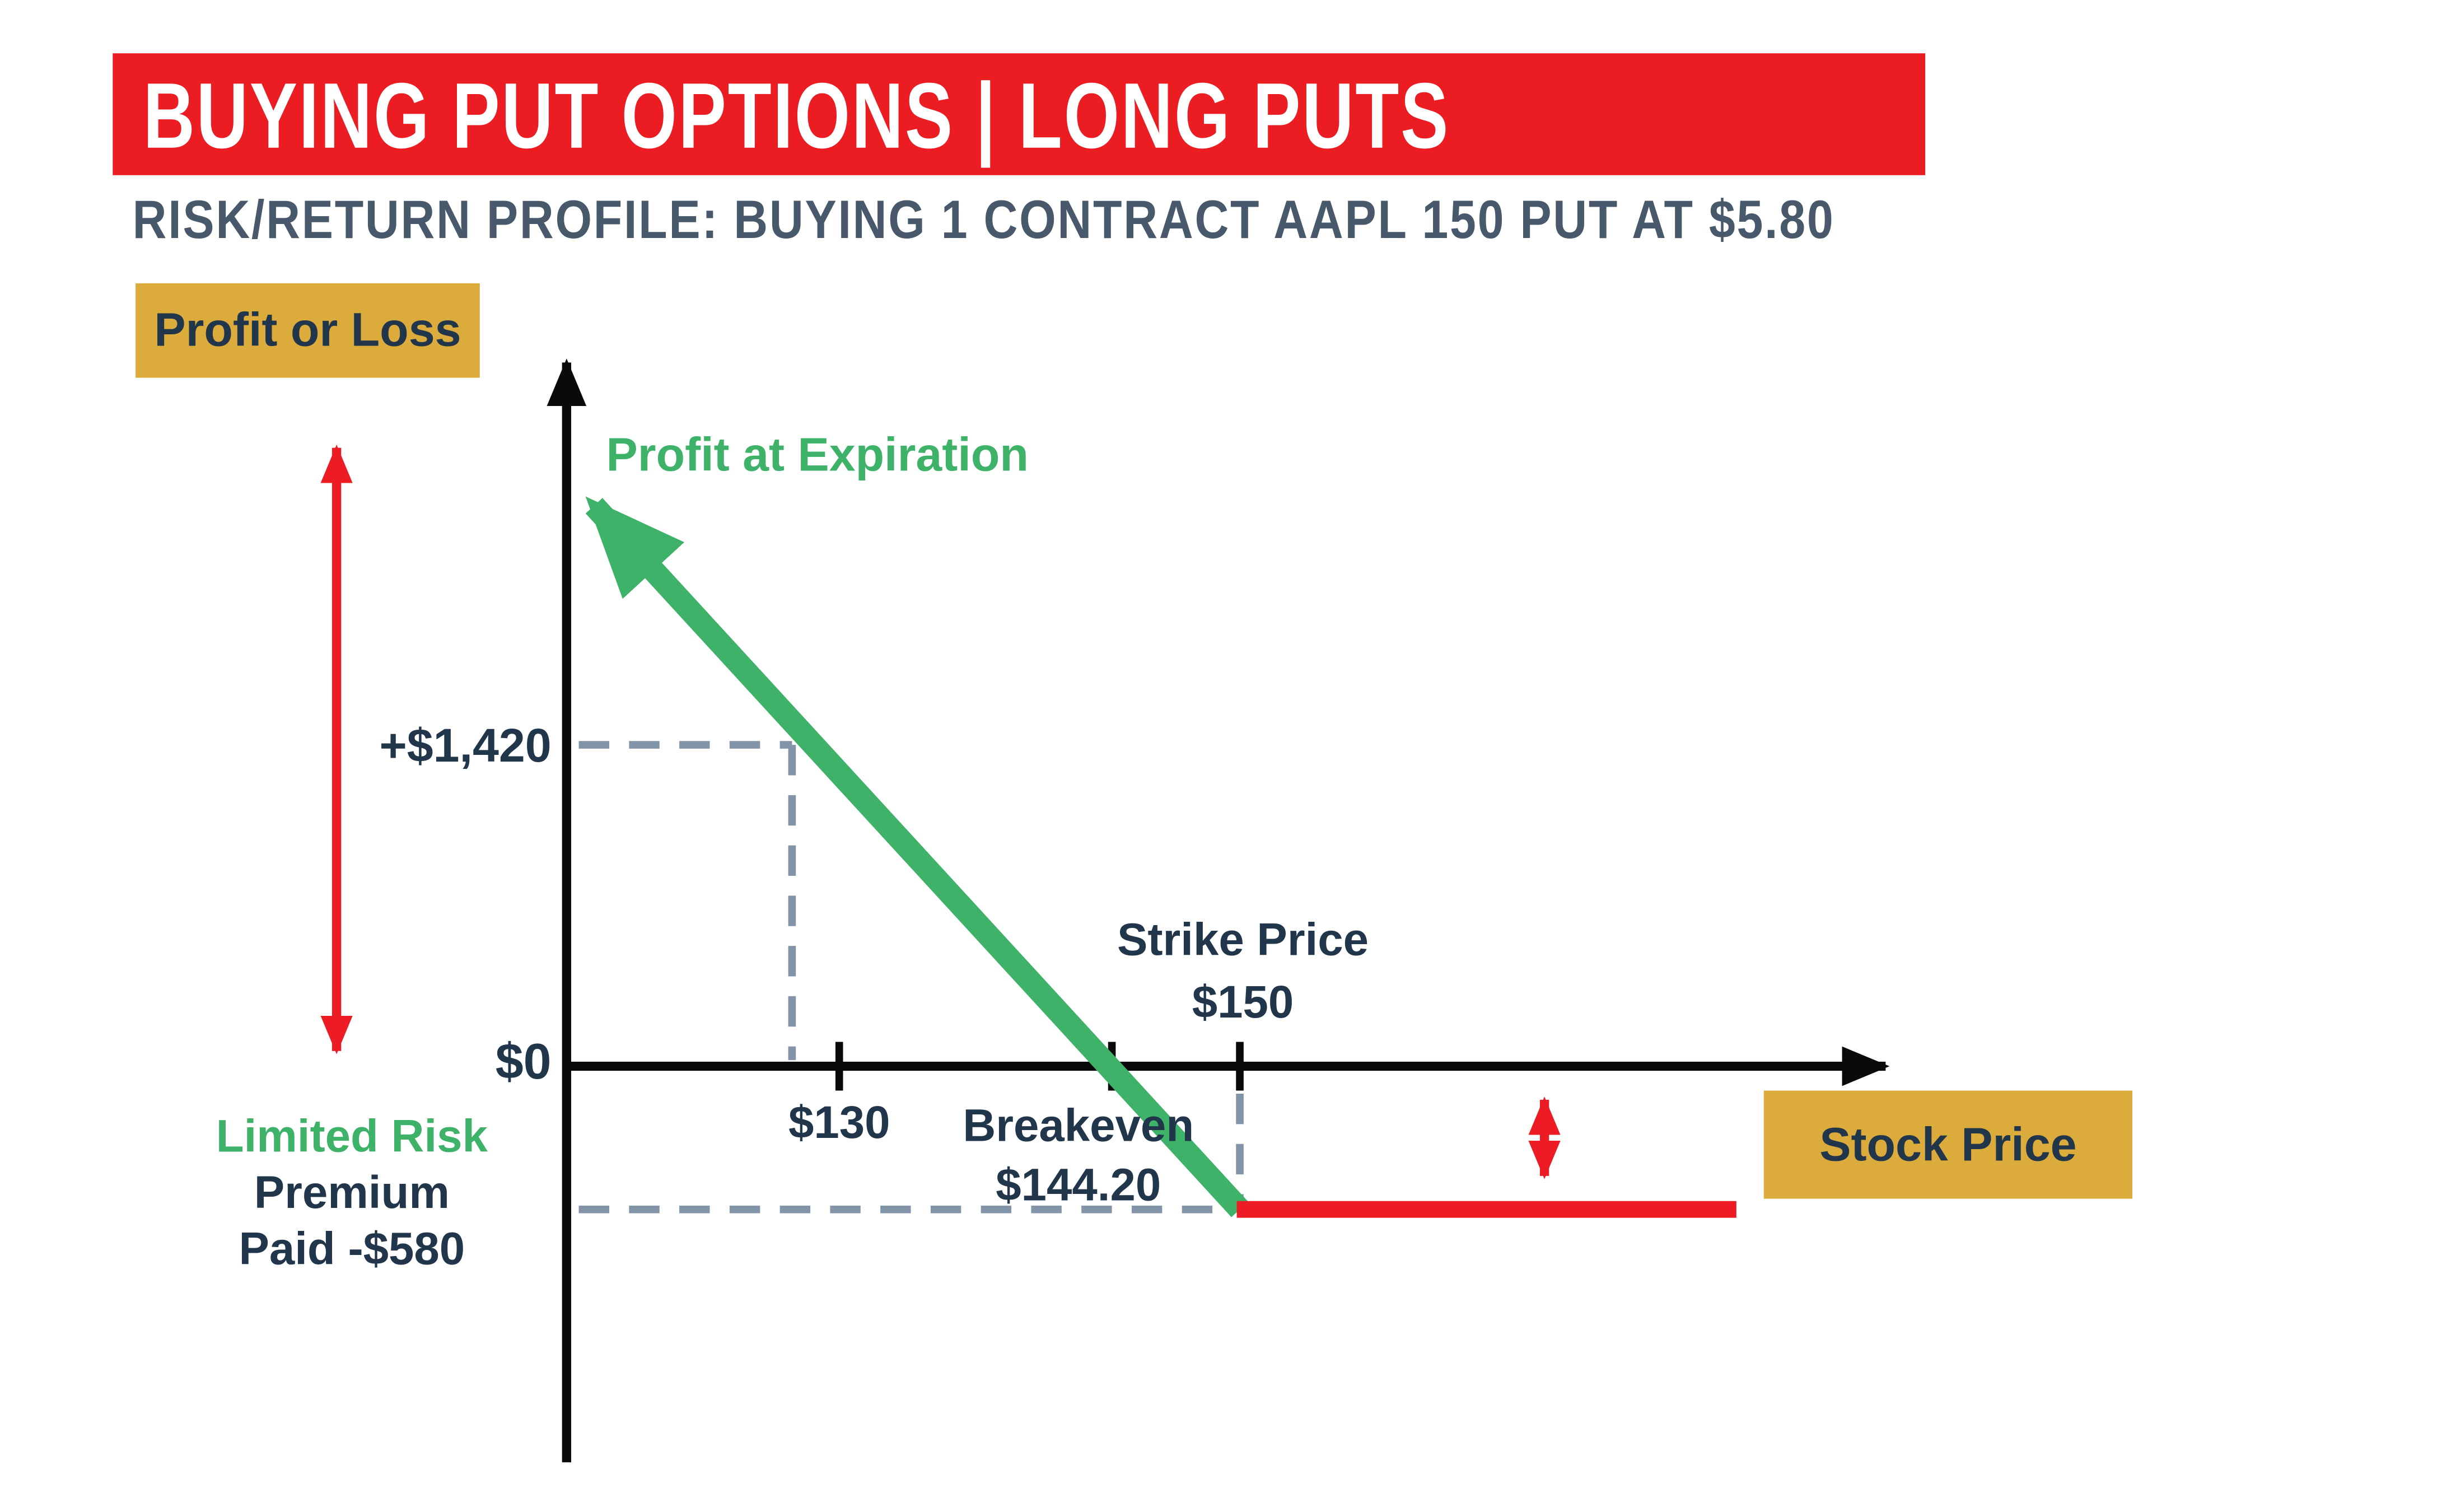 Image resolution: width=2437 pixels, height=1512 pixels. What do you see at coordinates (465, 746) in the screenshot?
I see `max-profit-label: +$1,420` at bounding box center [465, 746].